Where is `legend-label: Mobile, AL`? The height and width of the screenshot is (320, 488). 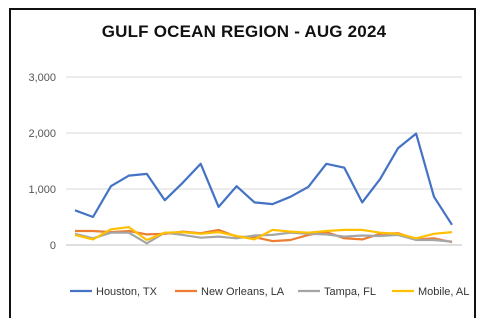
legend-label: Mobile, AL is located at coordinates (443, 292).